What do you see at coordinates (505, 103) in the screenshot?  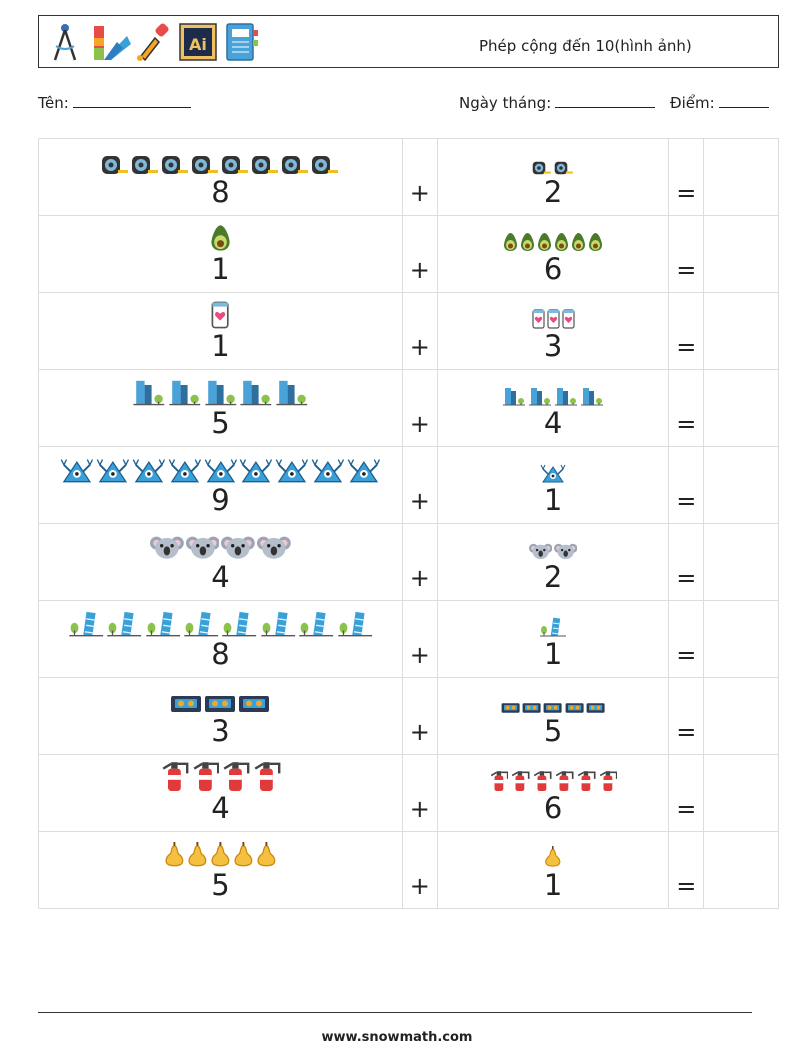 I see `date-label: Ngày tháng:` at bounding box center [505, 103].